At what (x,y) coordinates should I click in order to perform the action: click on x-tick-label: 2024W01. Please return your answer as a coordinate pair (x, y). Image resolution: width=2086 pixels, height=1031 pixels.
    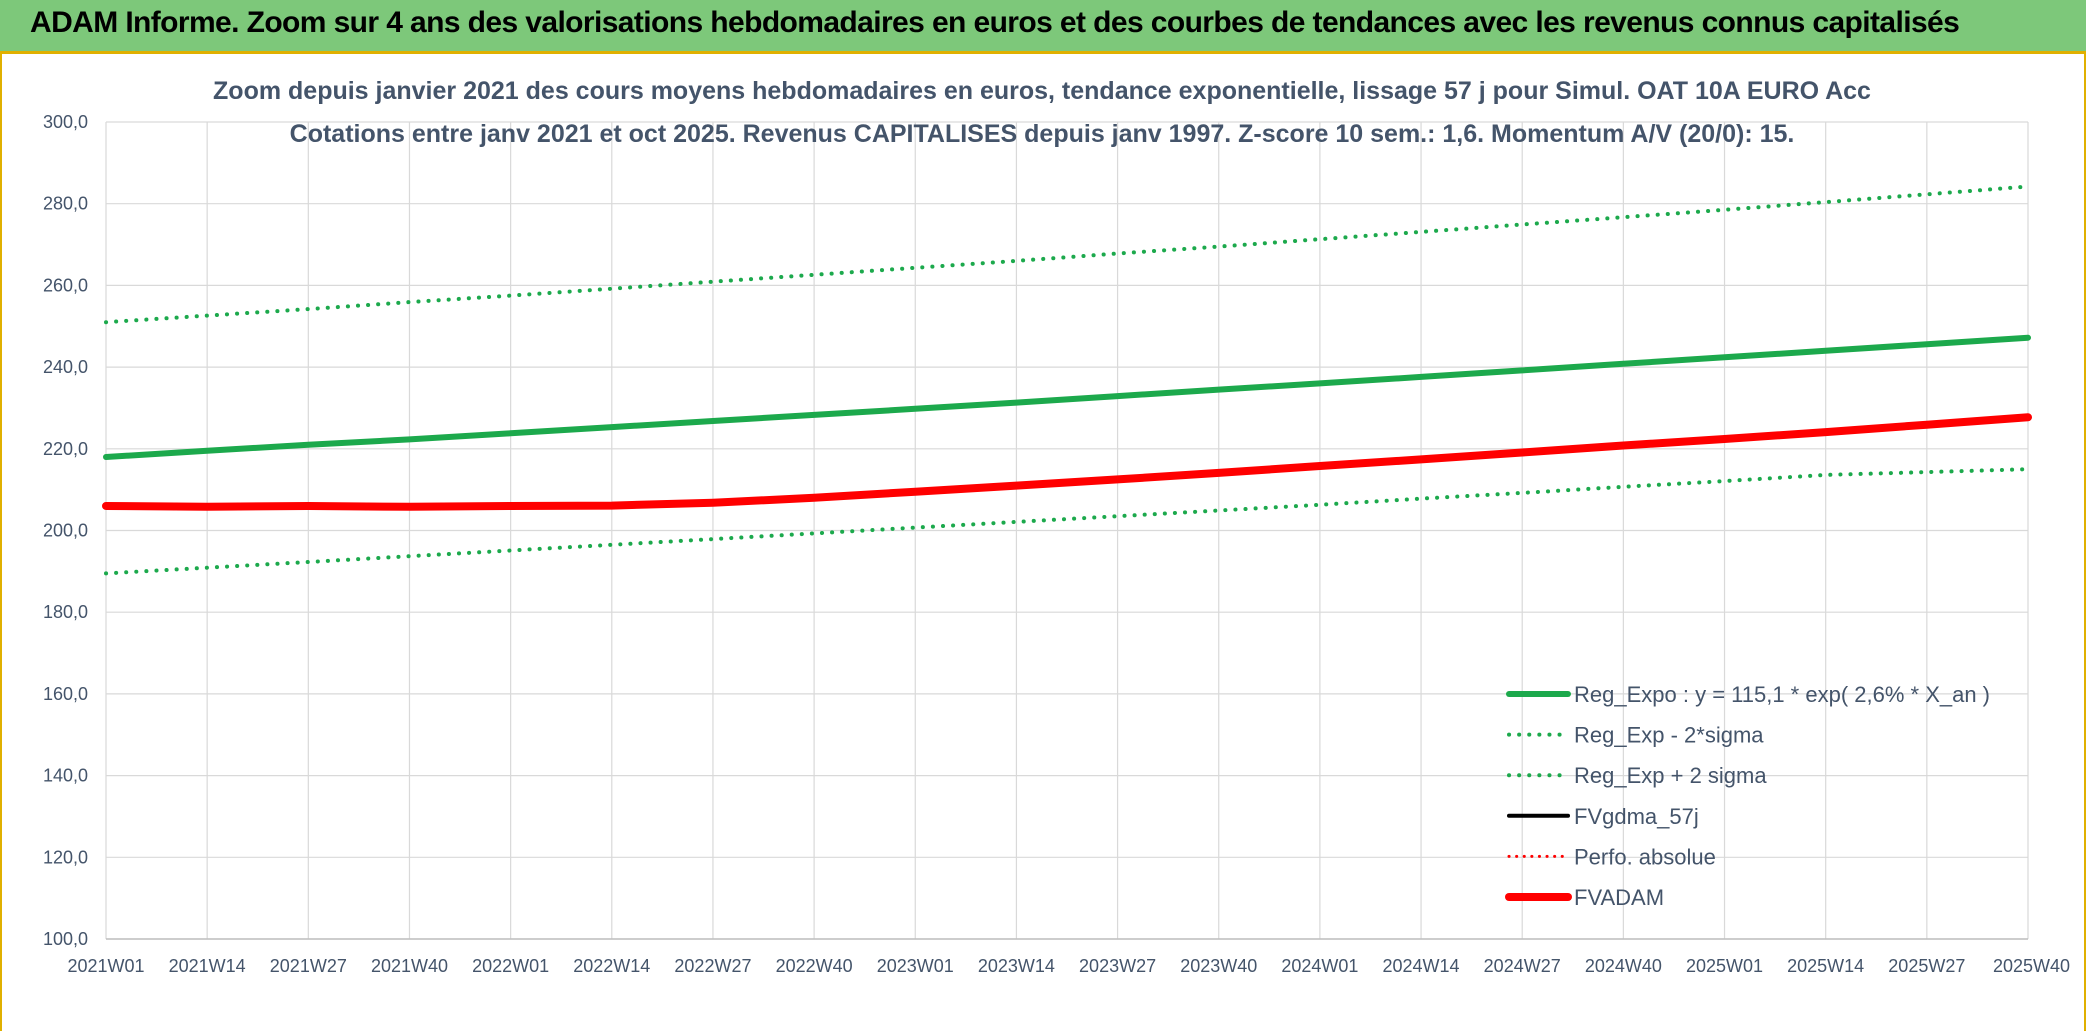
    Looking at the image, I should click on (1319, 966).